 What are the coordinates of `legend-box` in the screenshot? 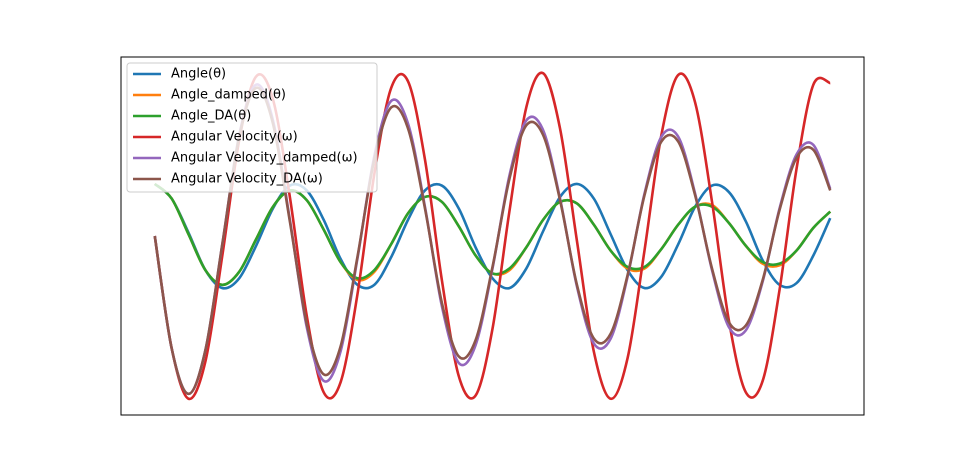 It's located at (252, 127).